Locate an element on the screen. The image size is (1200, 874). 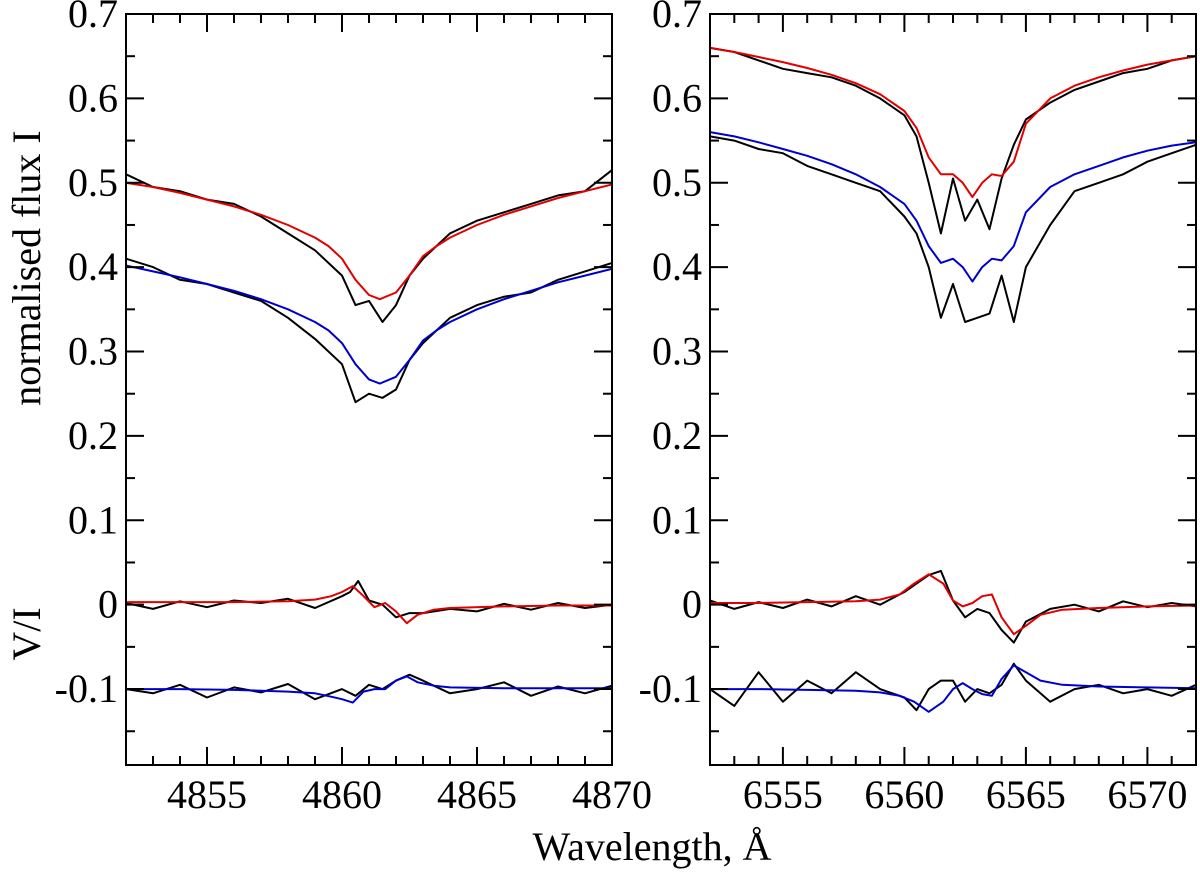
x-tick-label: 4870 is located at coordinates (612, 794).